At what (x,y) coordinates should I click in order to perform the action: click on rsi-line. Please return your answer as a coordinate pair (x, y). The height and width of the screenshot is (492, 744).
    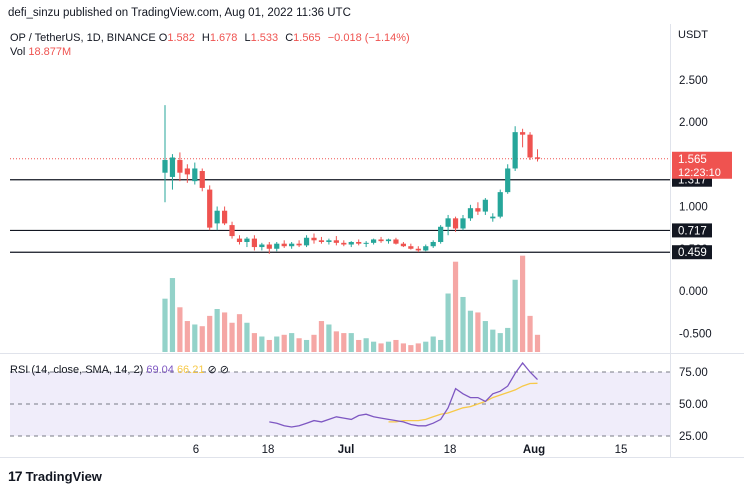
    Looking at the image, I should click on (403, 394).